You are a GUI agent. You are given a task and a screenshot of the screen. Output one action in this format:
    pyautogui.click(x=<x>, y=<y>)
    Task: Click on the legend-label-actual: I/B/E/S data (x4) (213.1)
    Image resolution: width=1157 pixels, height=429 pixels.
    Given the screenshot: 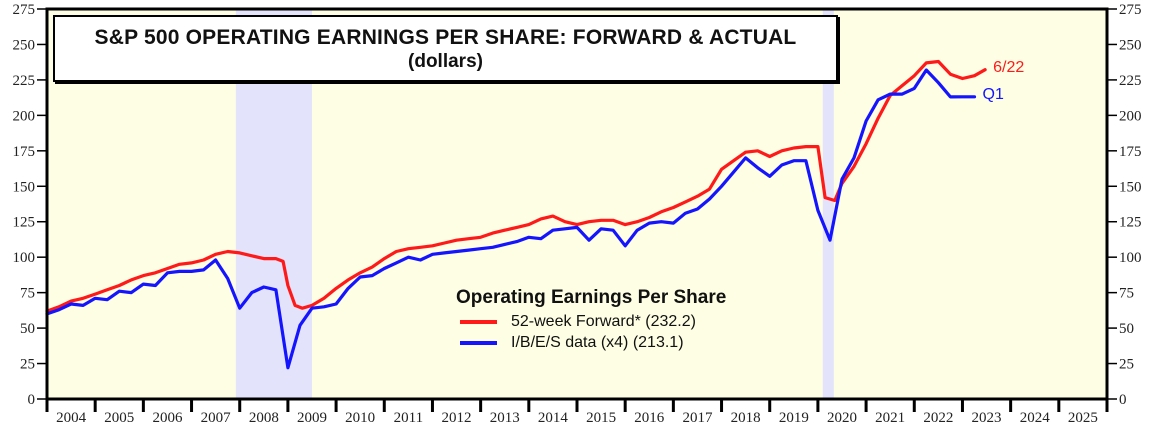 What is the action you would take?
    pyautogui.click(x=597, y=342)
    